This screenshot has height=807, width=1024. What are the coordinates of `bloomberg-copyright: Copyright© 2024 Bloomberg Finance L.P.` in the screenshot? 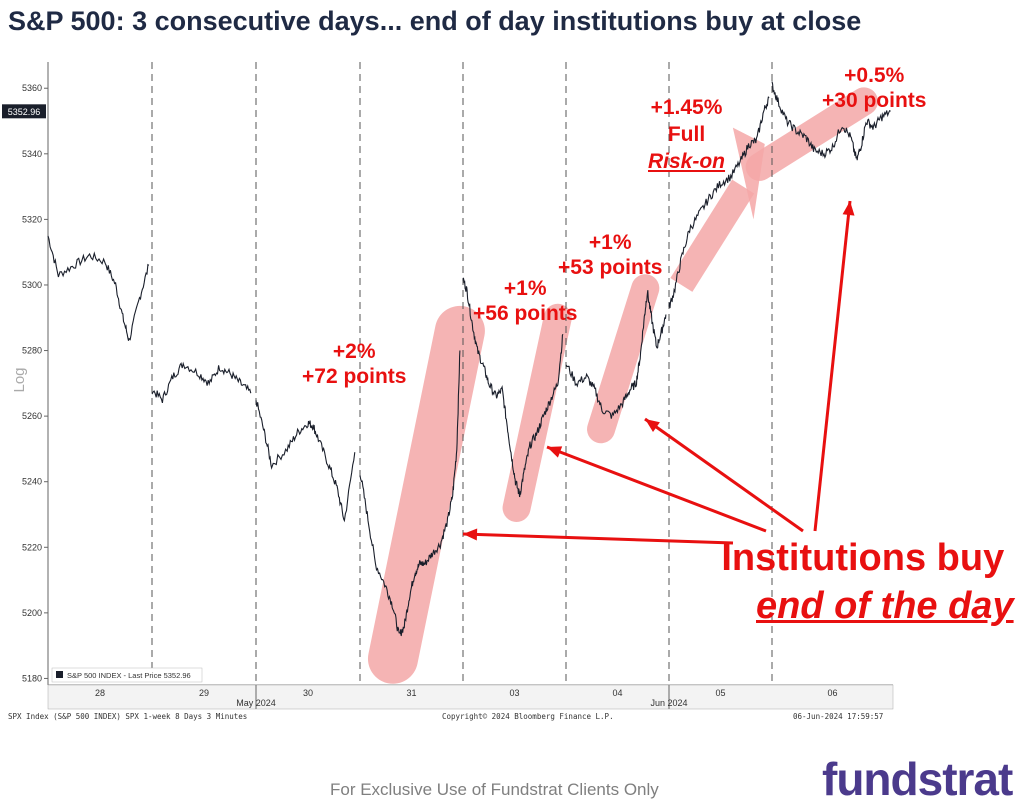 It's located at (528, 716).